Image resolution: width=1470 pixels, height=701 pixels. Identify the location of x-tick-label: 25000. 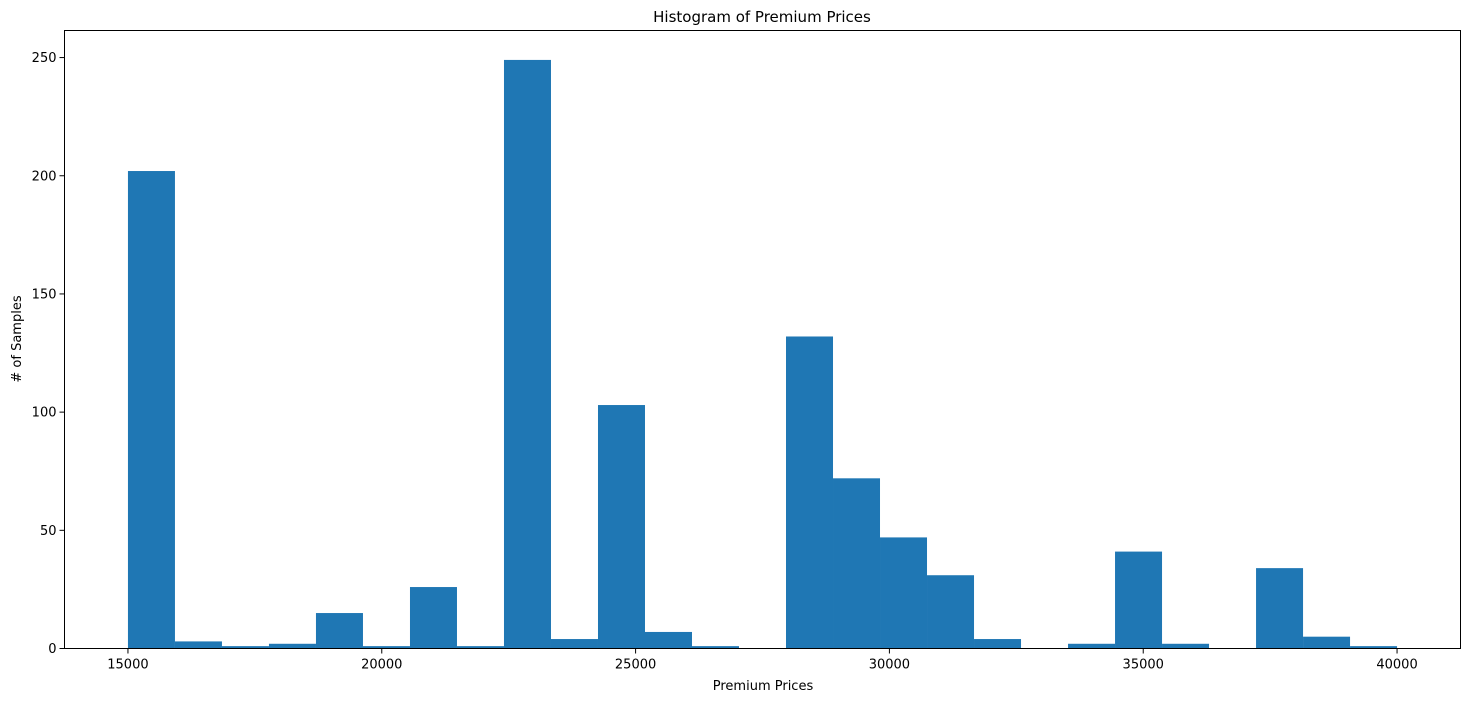
(635, 665).